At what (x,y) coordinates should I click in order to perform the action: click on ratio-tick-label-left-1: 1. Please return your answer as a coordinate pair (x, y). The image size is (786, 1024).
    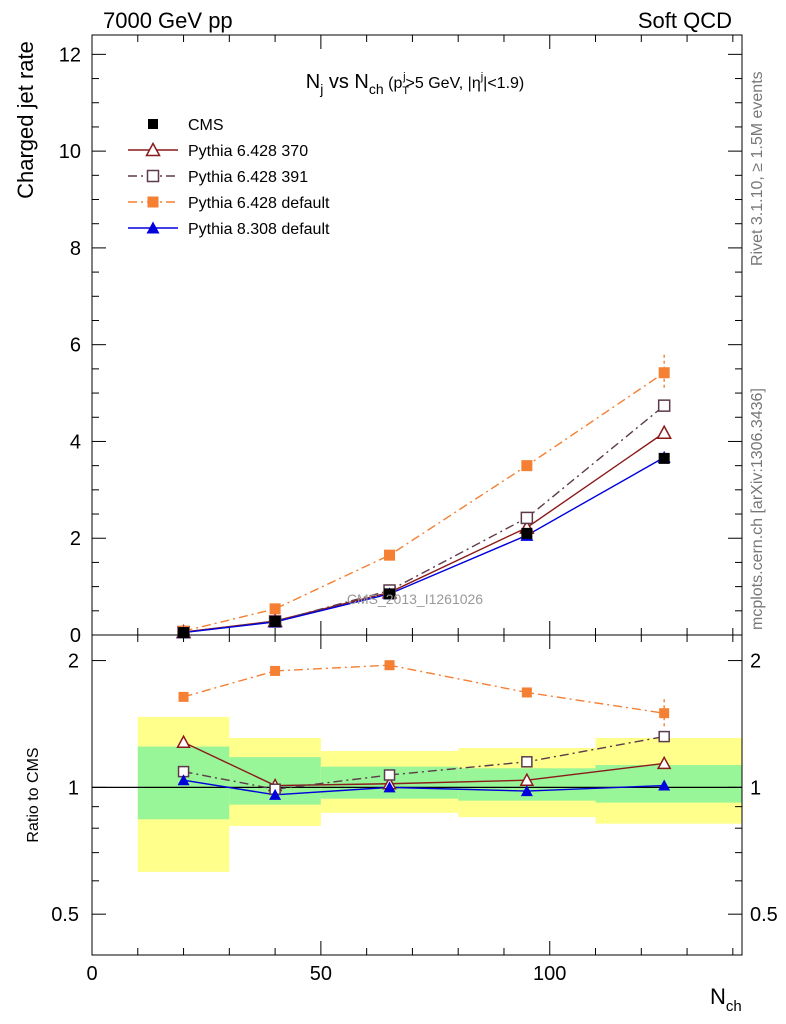
    Looking at the image, I should click on (73, 788).